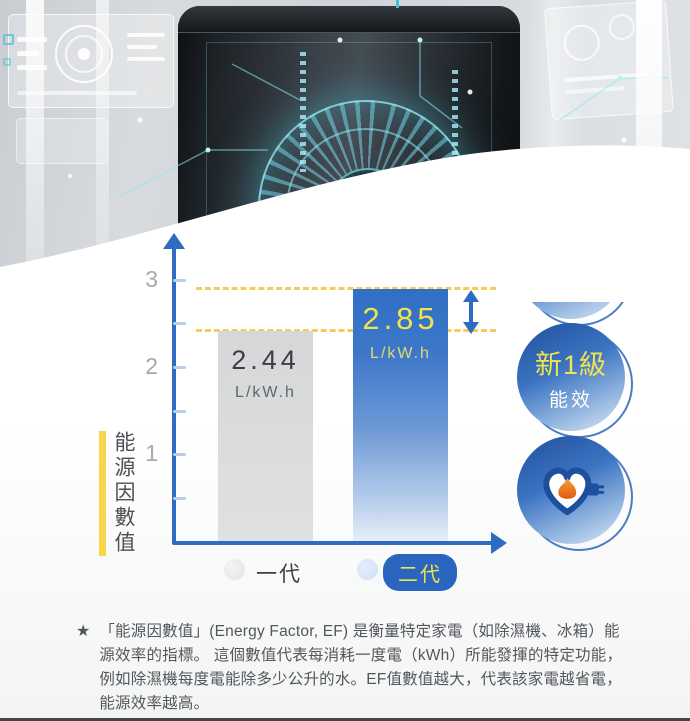  Describe the element at coordinates (279, 574) in the screenshot. I see `legend-label-gen1: 一代` at that location.